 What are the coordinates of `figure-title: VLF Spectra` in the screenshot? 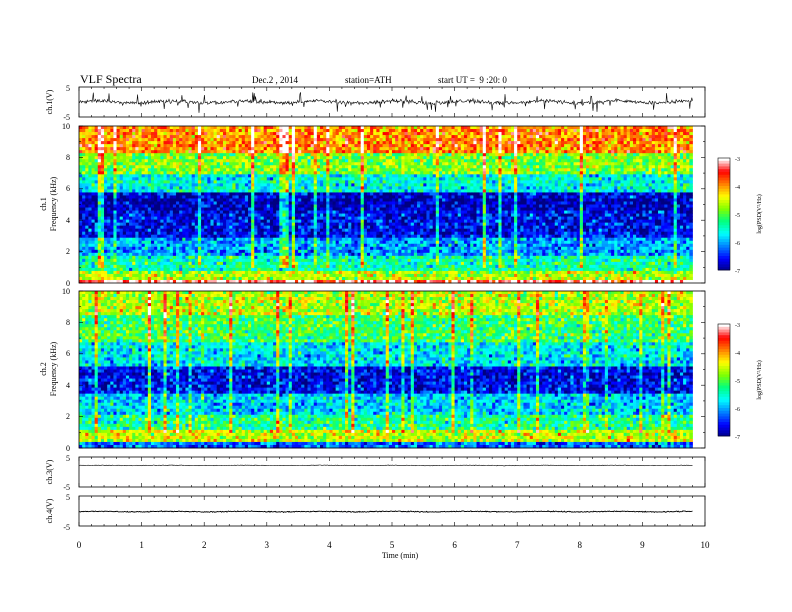 It's located at (111, 79).